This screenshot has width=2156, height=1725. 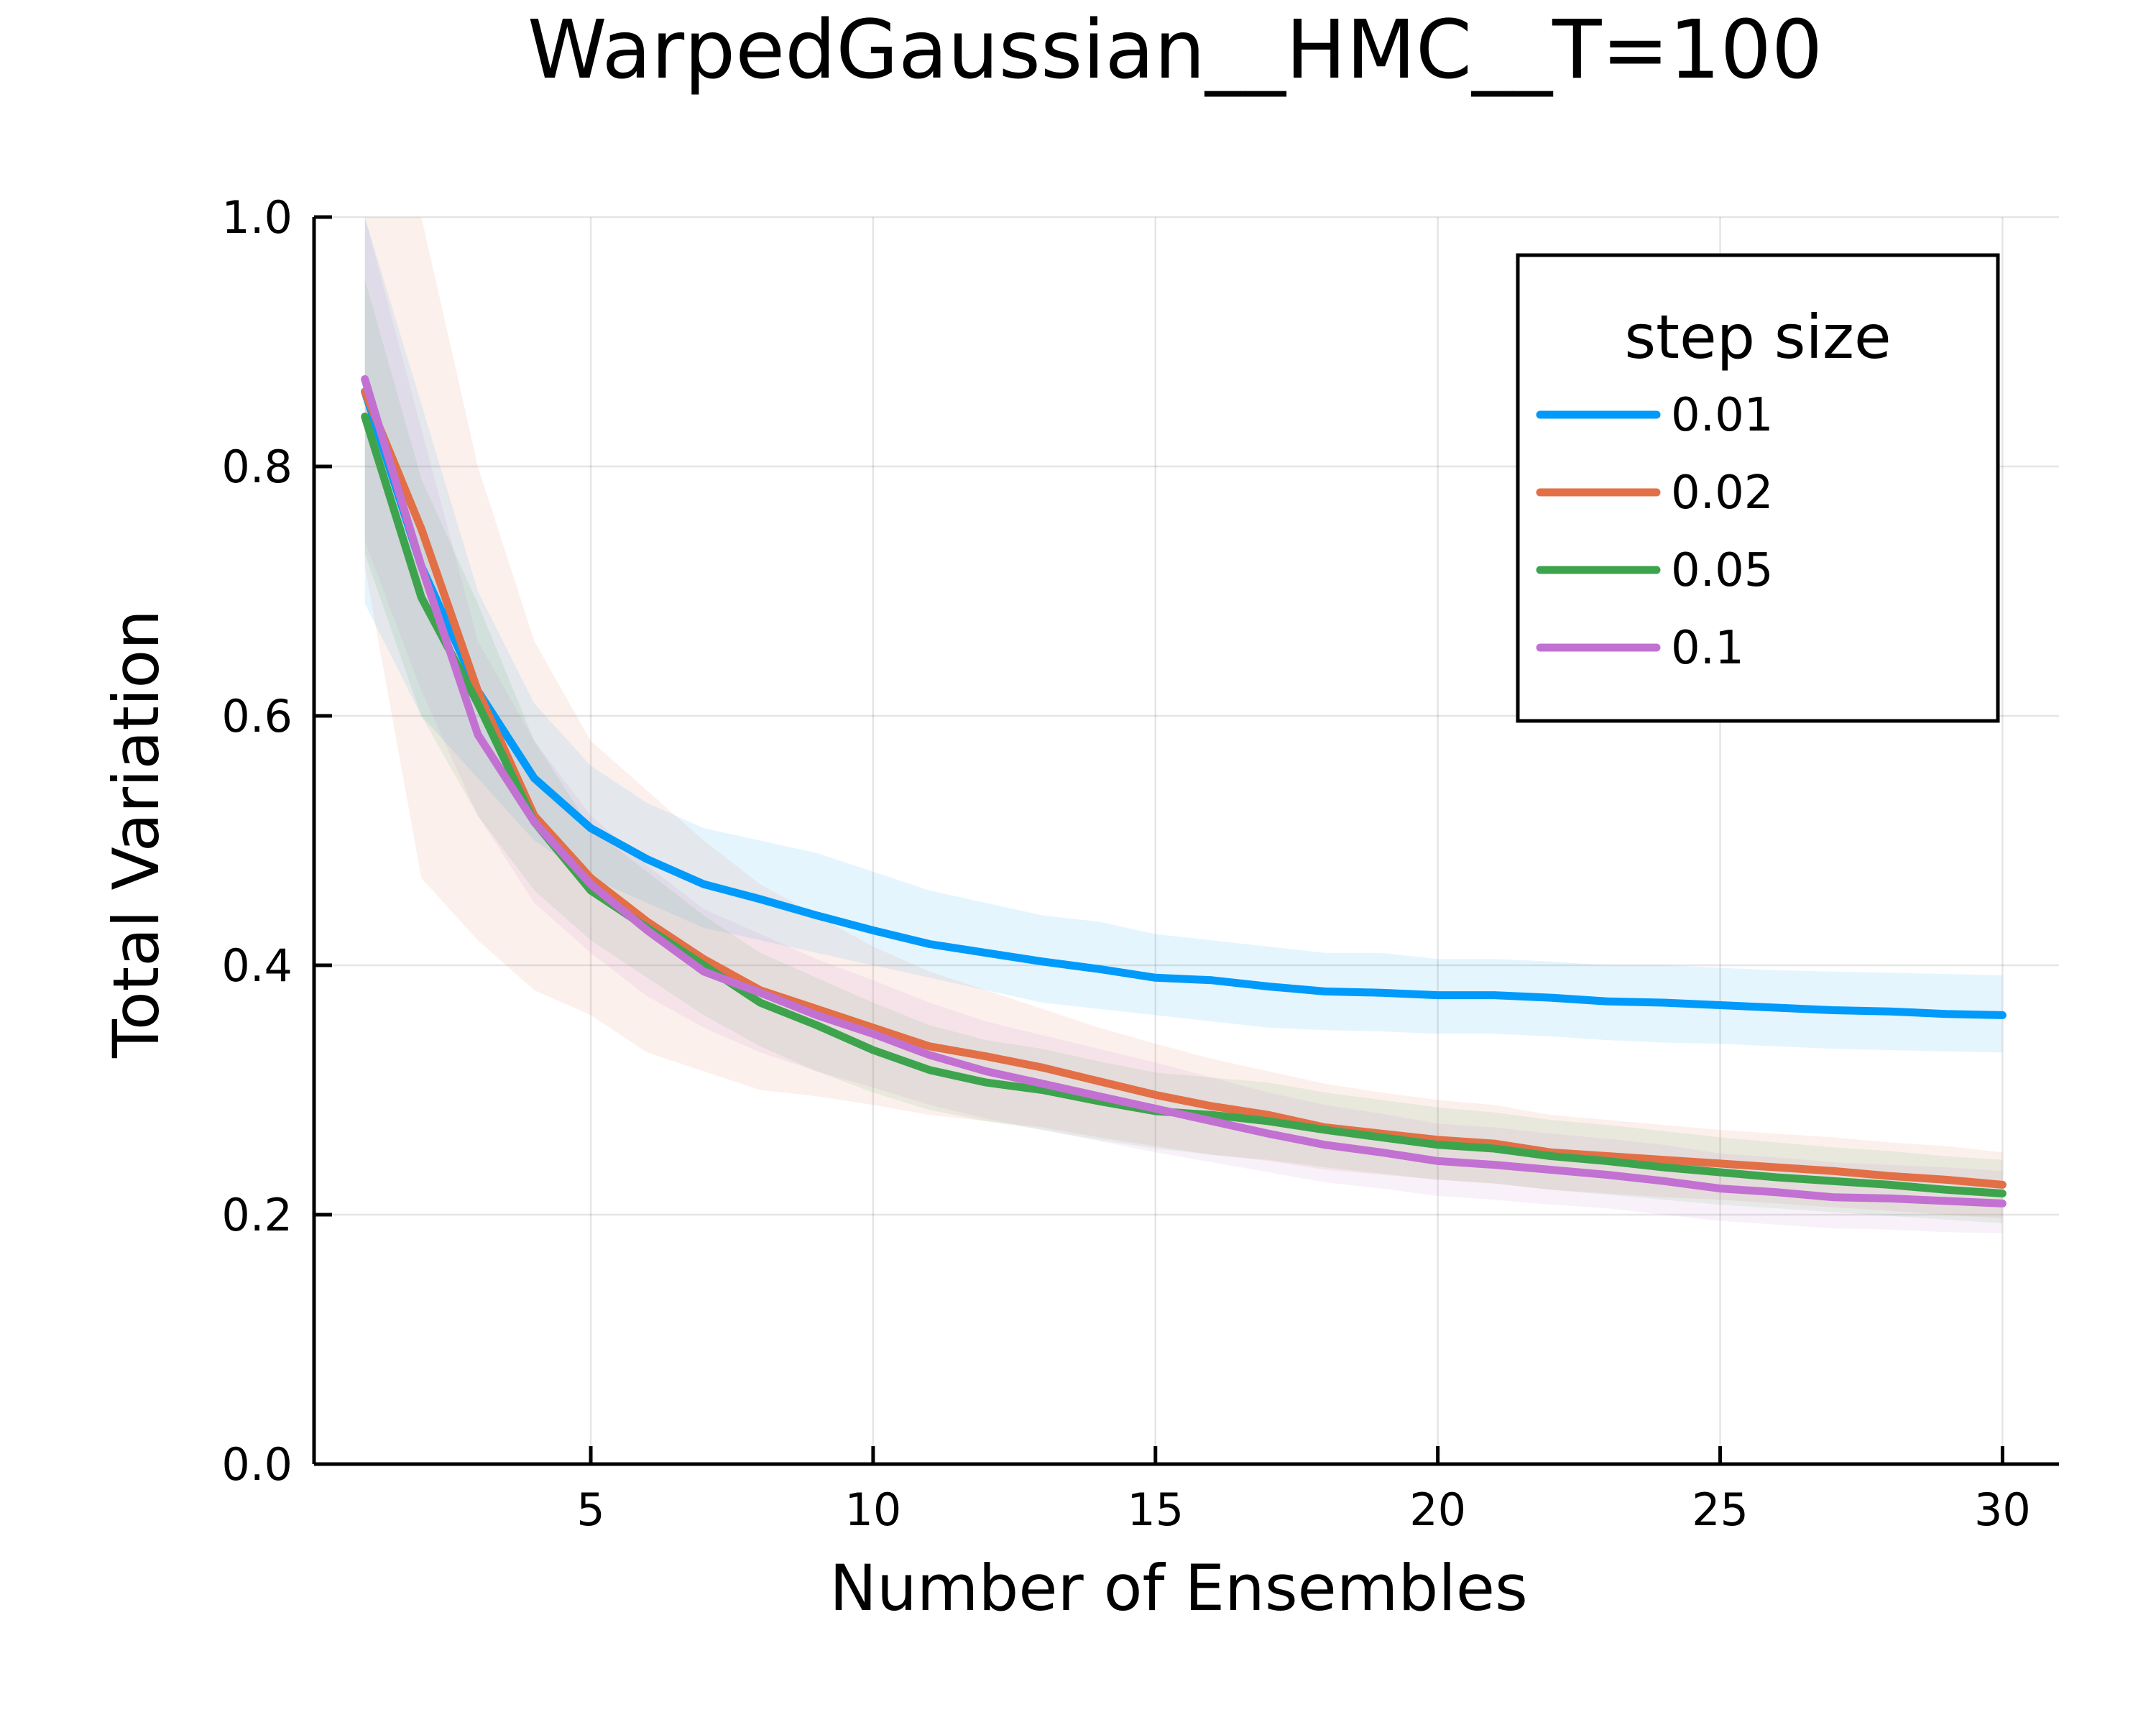 What do you see at coordinates (1156, 1510) in the screenshot?
I see `x-tick-label: 15` at bounding box center [1156, 1510].